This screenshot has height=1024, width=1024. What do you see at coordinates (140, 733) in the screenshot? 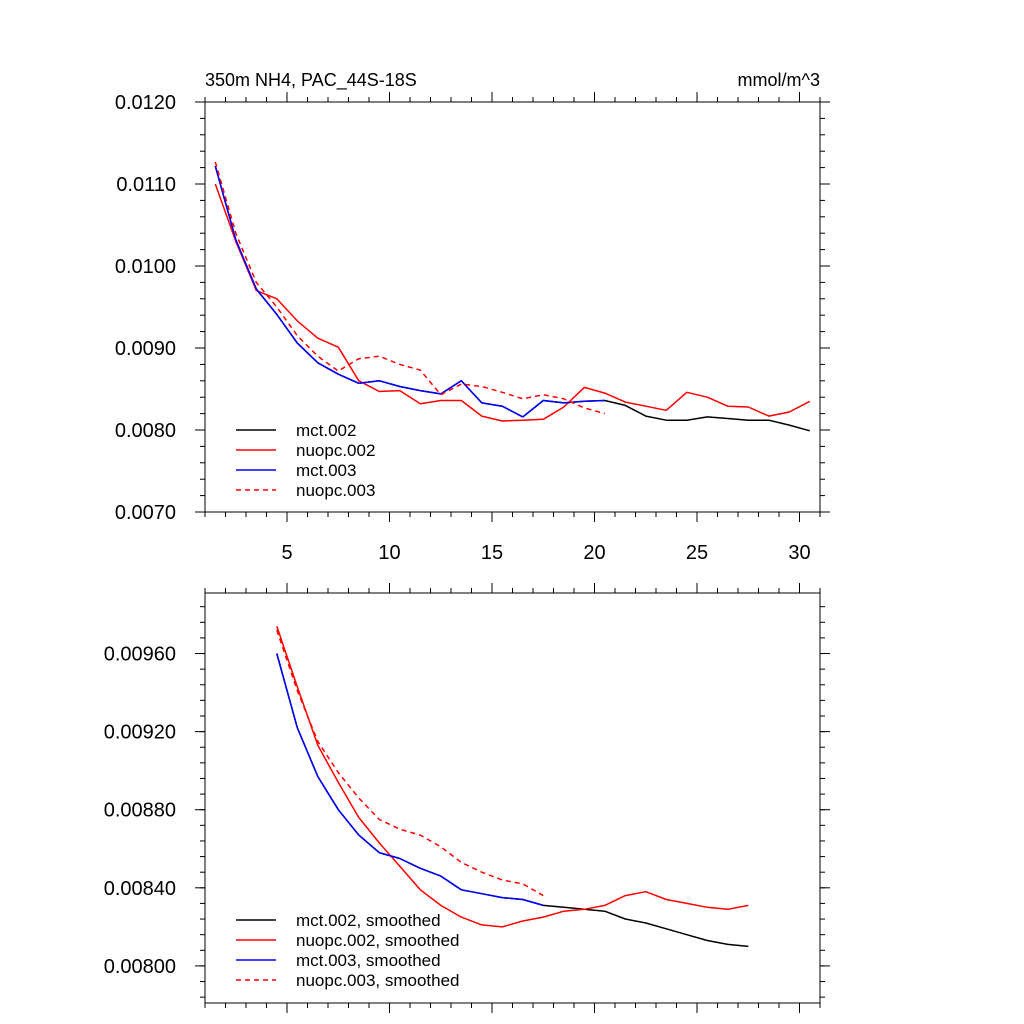
I see `y-tick-label: 0.00920` at bounding box center [140, 733].